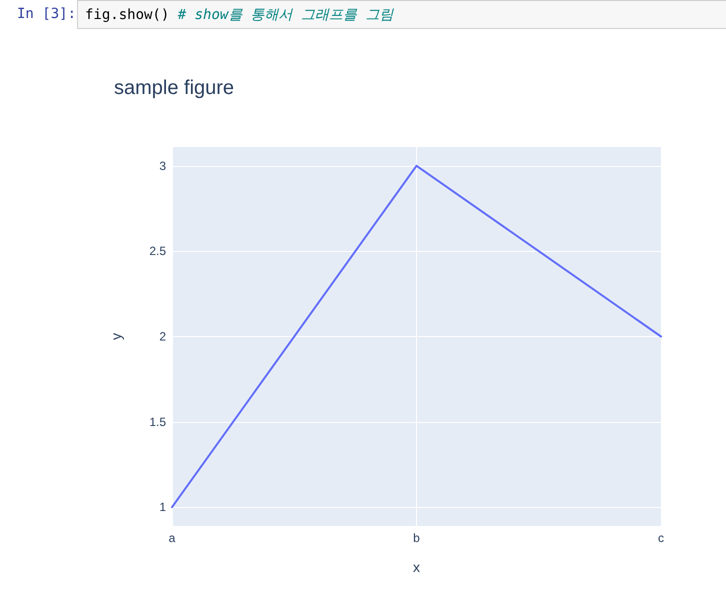 The width and height of the screenshot is (726, 601). I want to click on x-axis-title: x, so click(416, 567).